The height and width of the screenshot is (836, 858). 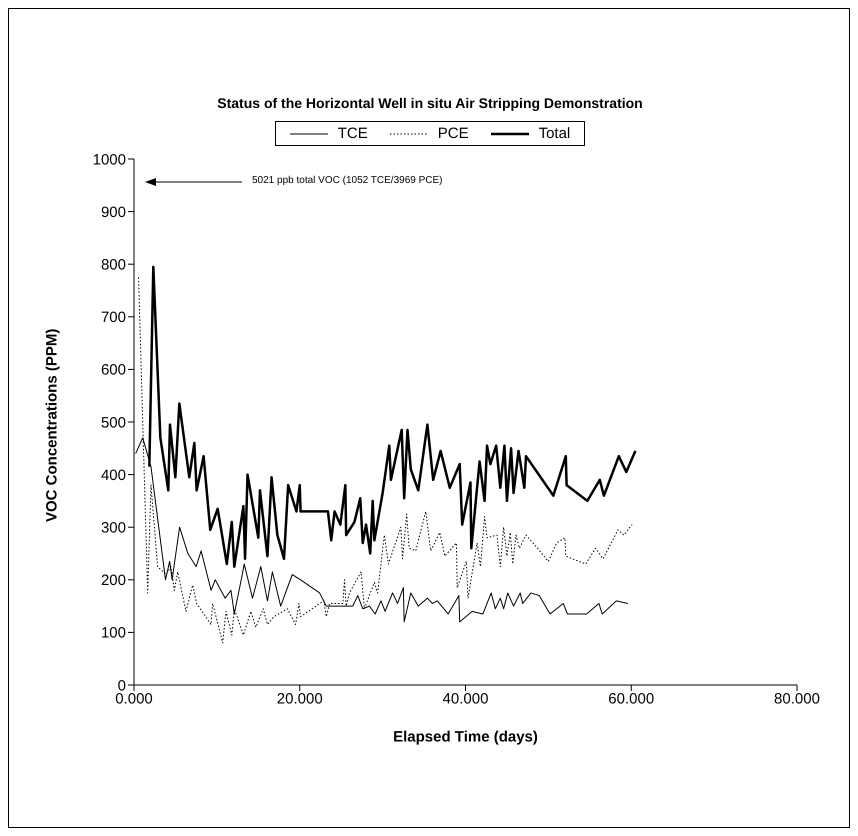 What do you see at coordinates (113, 581) in the screenshot?
I see `y-tick-label: 200` at bounding box center [113, 581].